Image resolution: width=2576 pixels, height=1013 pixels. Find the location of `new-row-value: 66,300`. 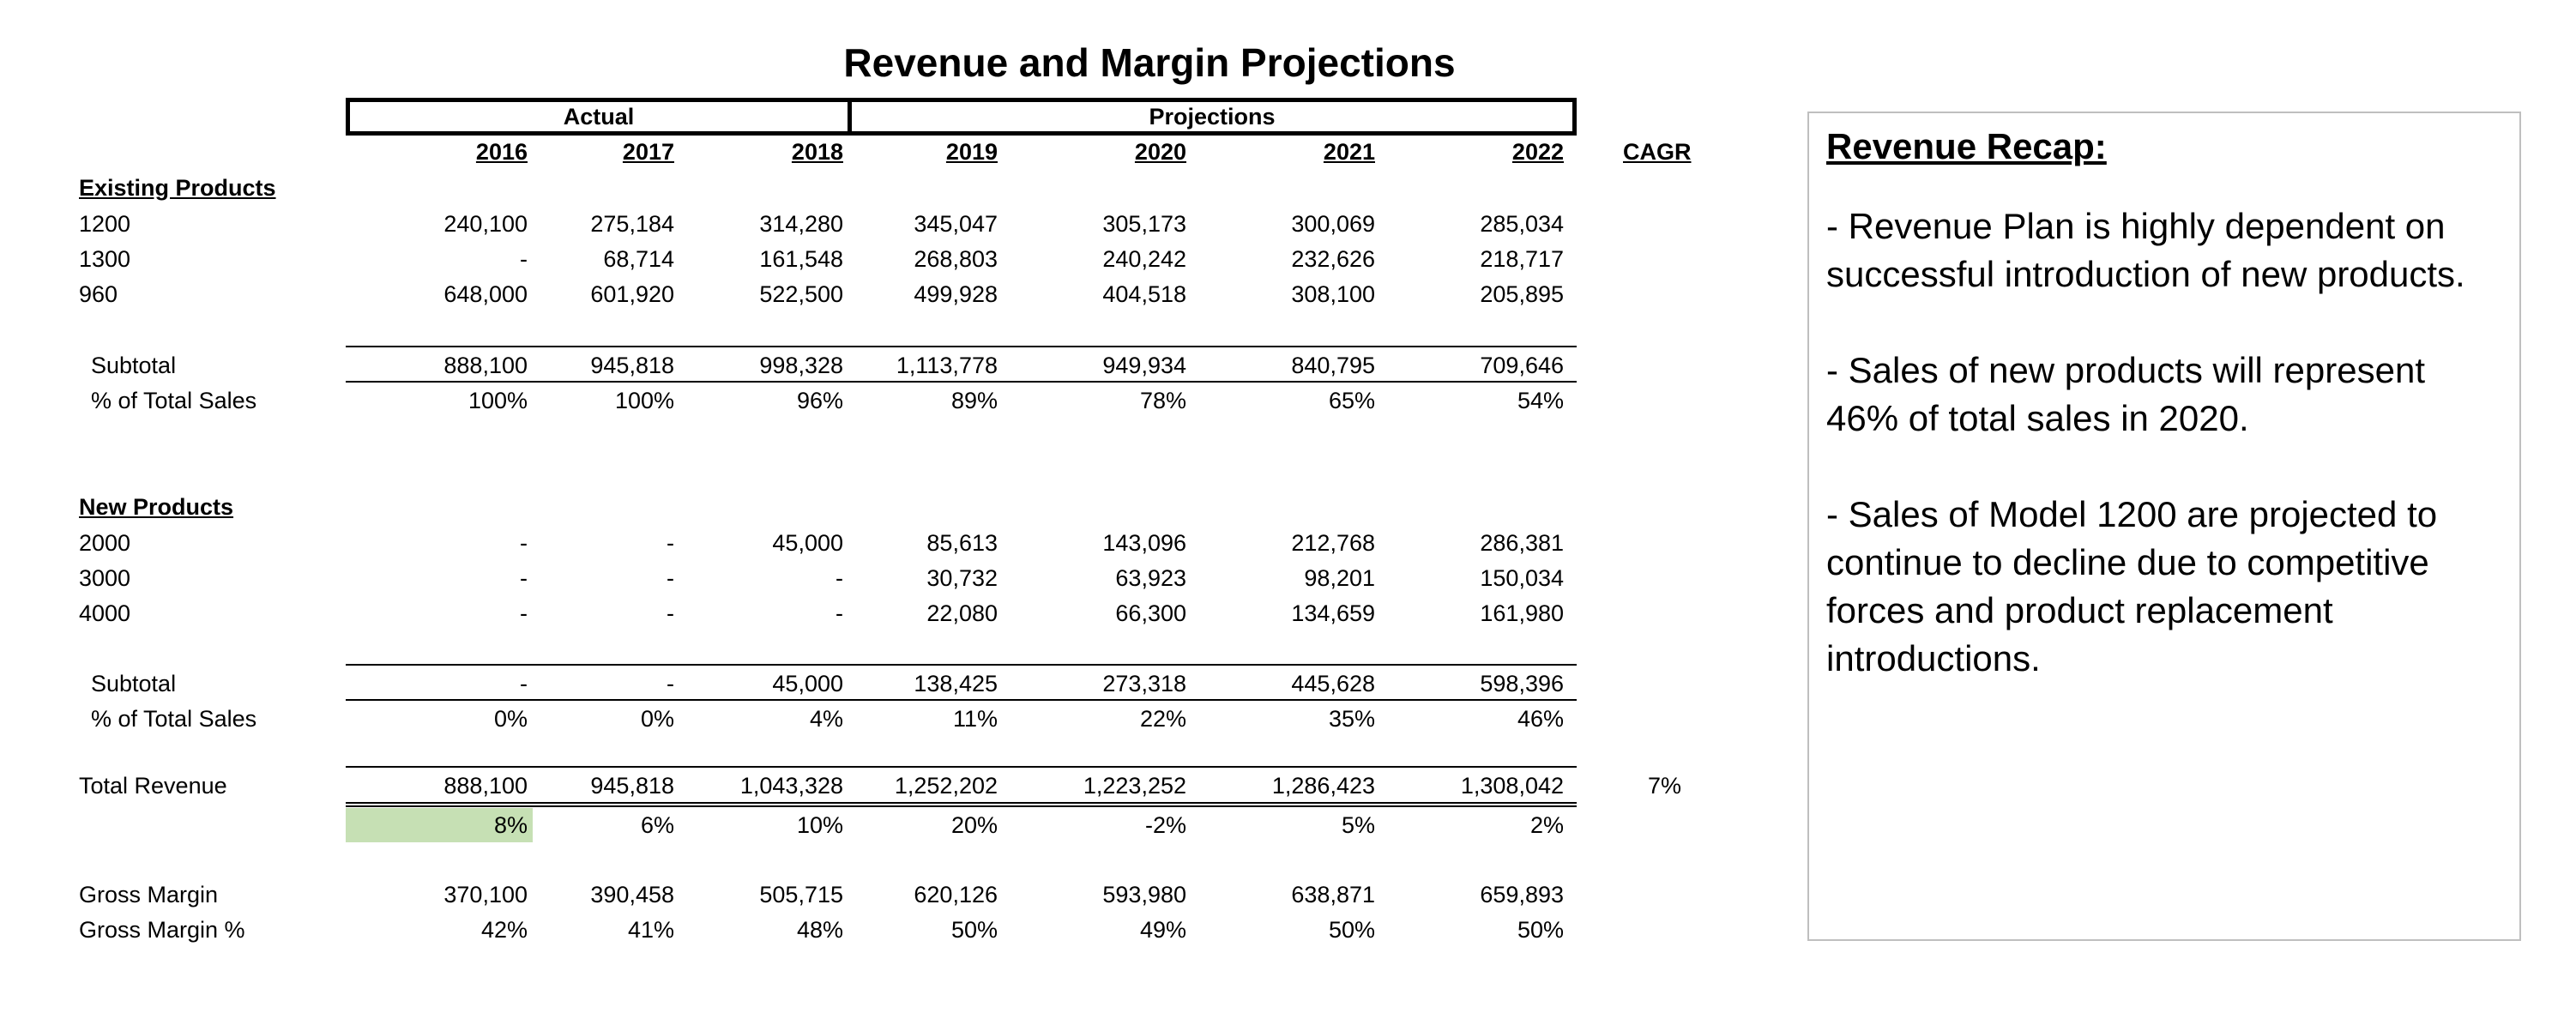

new-row-value: 66,300 is located at coordinates (1150, 613).